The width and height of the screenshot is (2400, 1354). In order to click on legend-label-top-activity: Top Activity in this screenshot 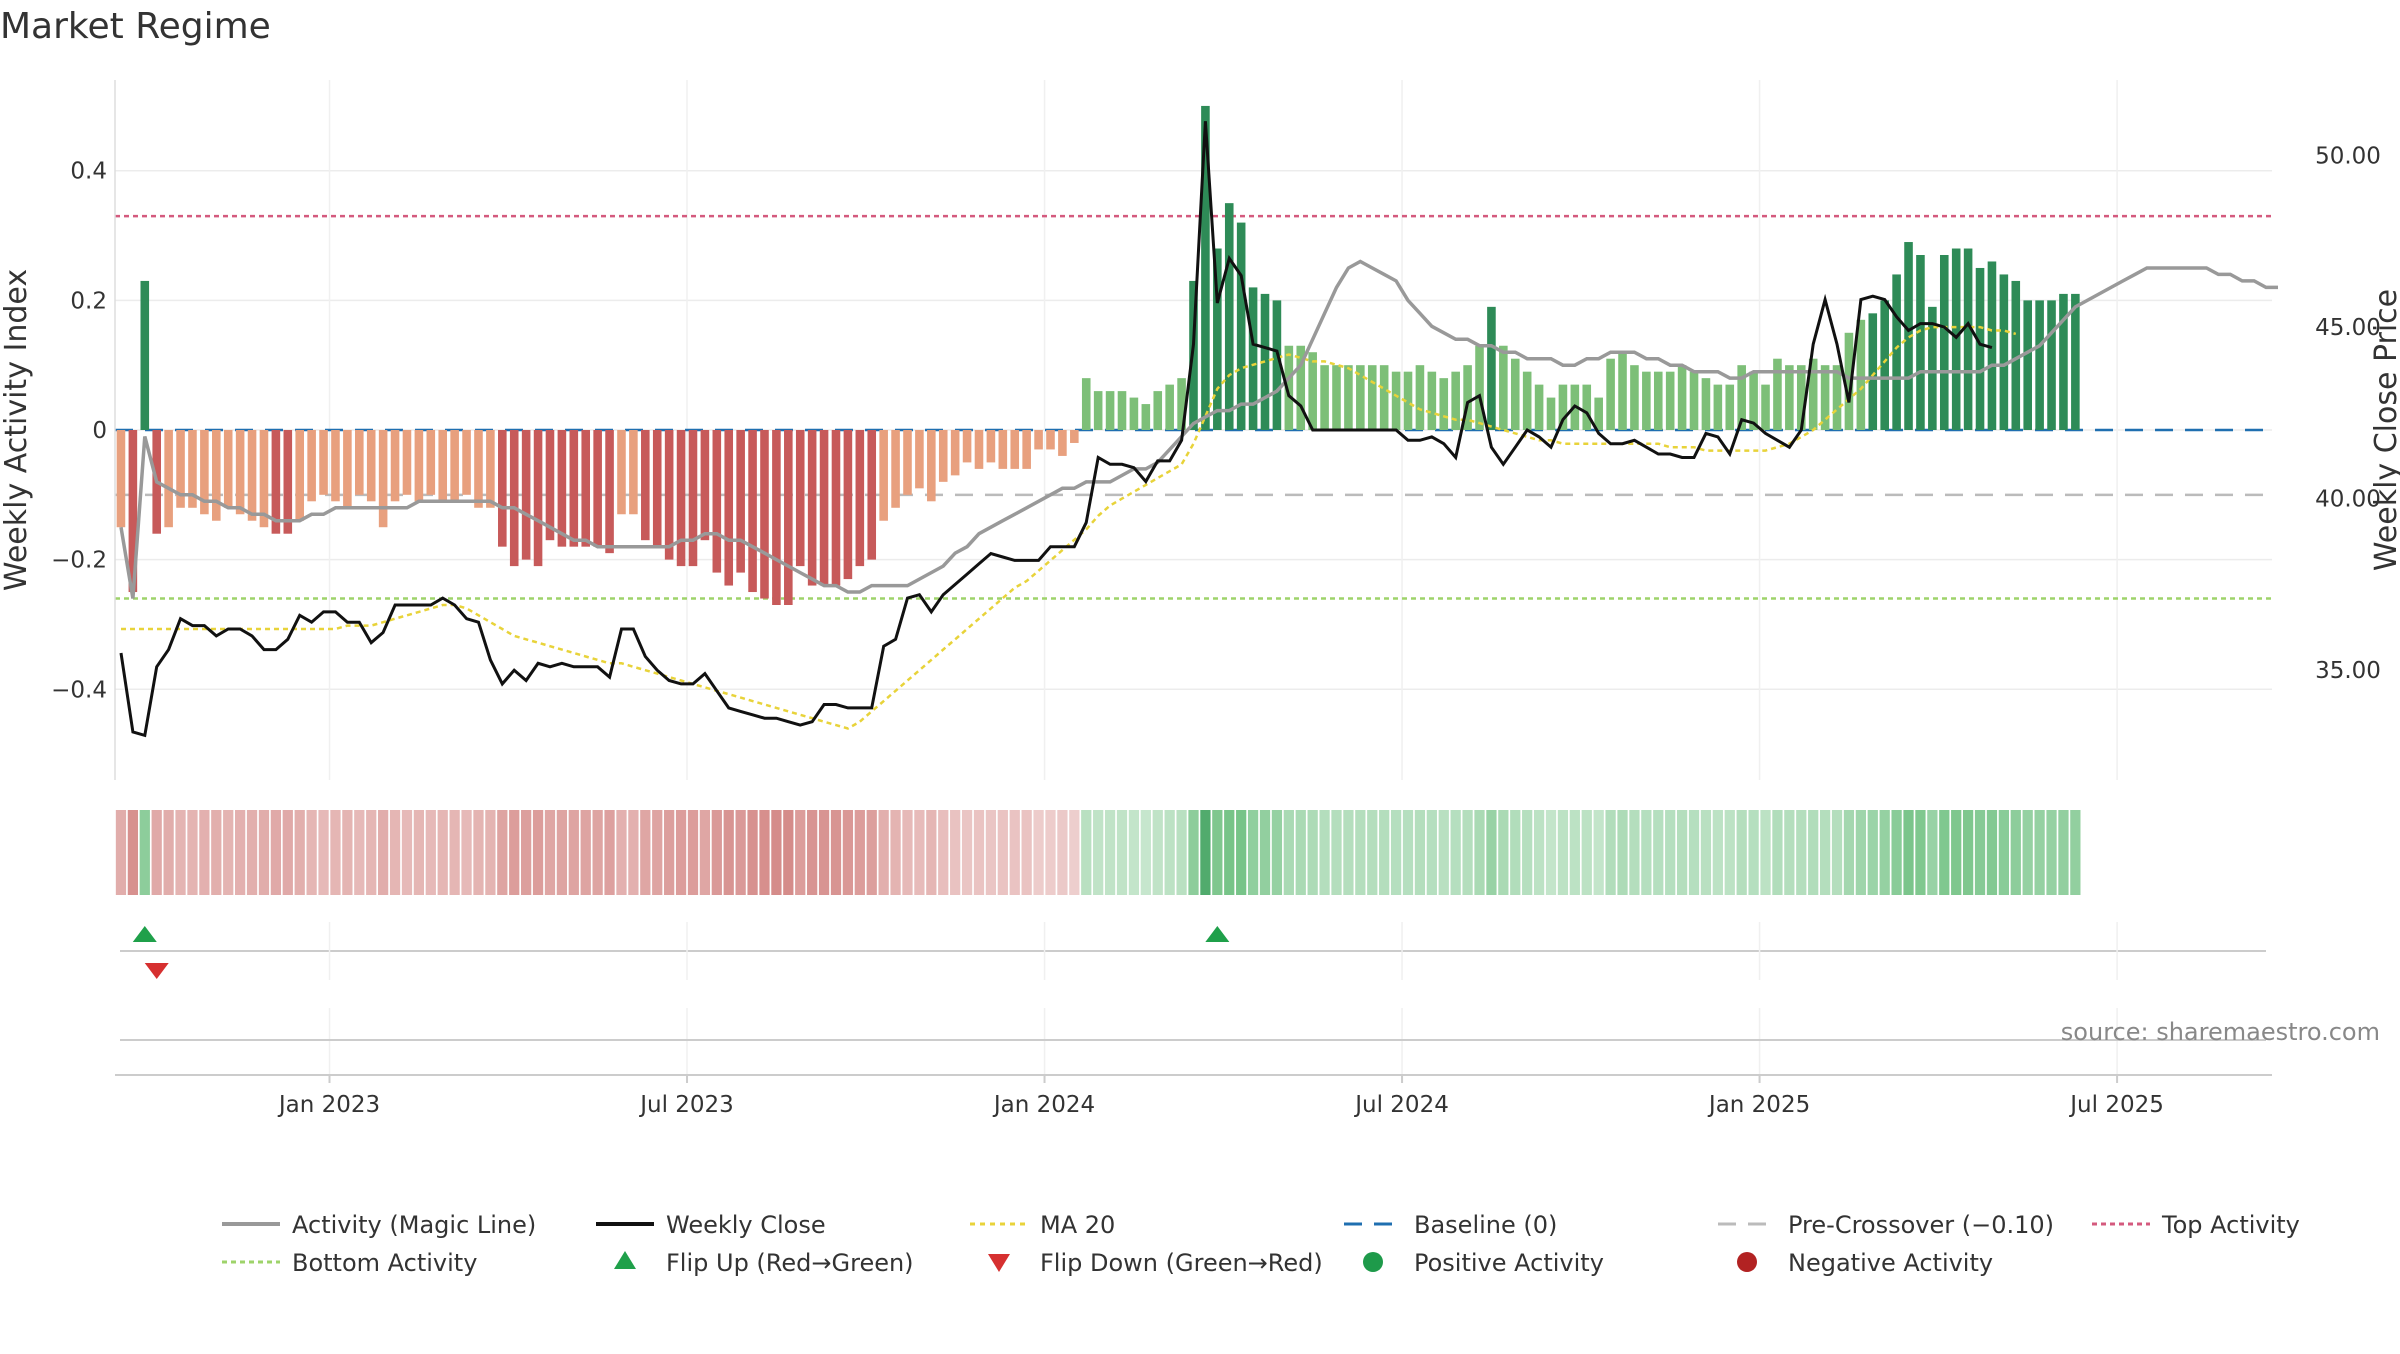, I will do `click(2230, 1225)`.